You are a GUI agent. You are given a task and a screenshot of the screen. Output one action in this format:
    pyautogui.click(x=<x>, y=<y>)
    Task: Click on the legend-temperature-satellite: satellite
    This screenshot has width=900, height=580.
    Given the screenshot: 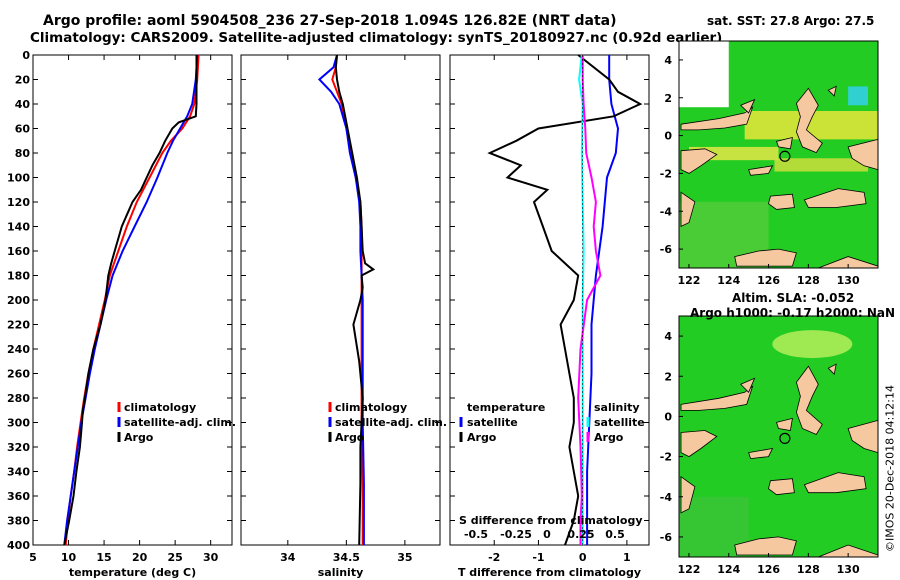 What is the action you would take?
    pyautogui.click(x=492, y=422)
    